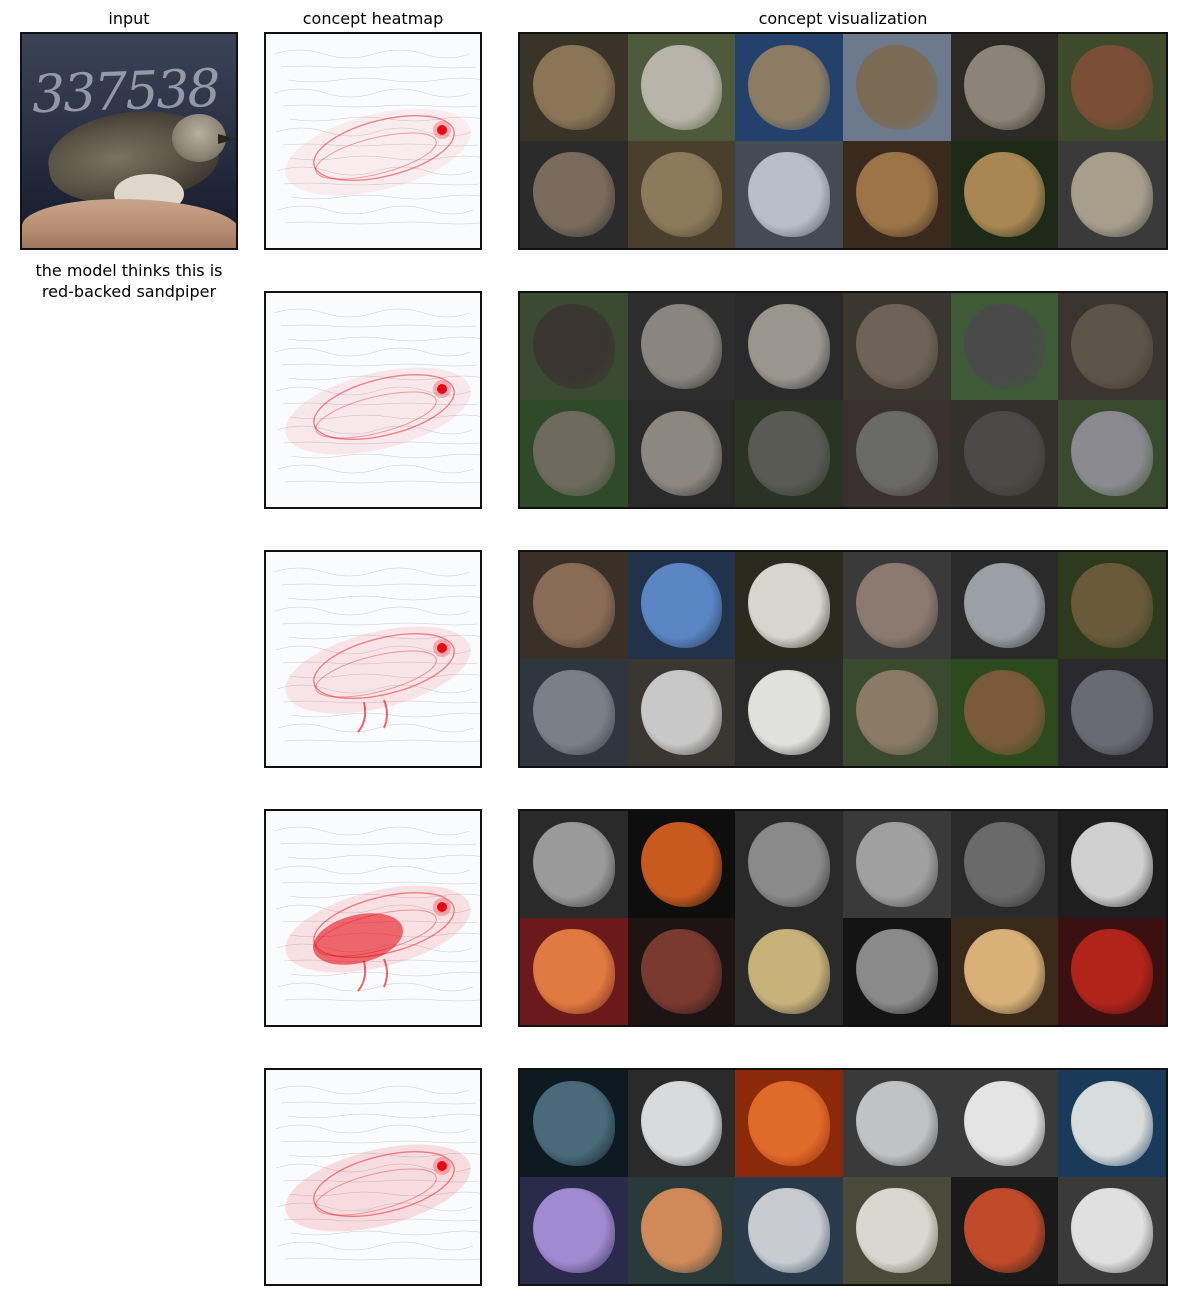 The width and height of the screenshot is (1200, 1300). I want to click on heatmap-drawing, so click(376, 396).